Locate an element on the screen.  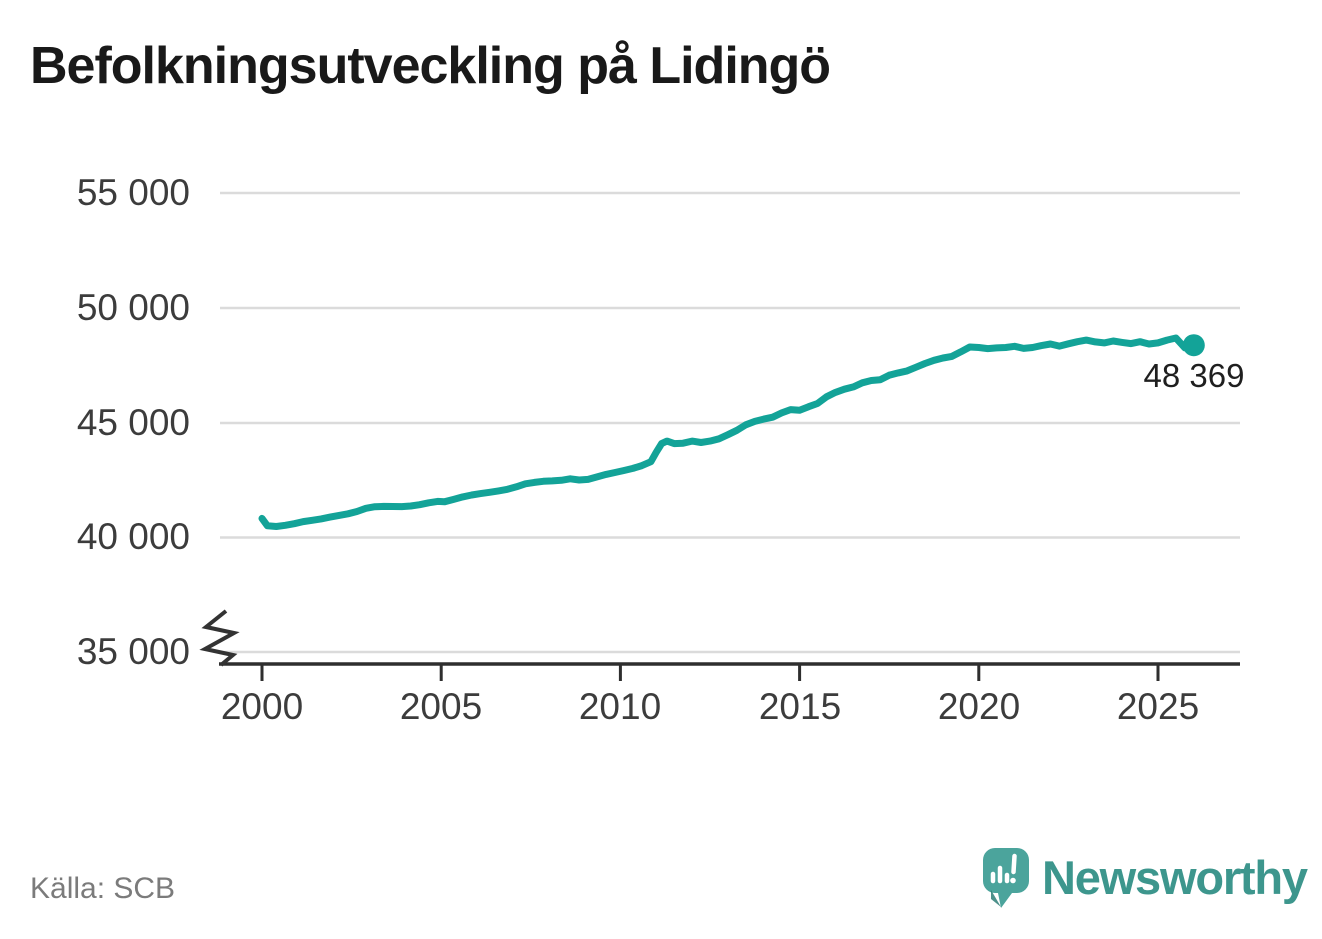
source-label: Källa: SCB is located at coordinates (103, 888).